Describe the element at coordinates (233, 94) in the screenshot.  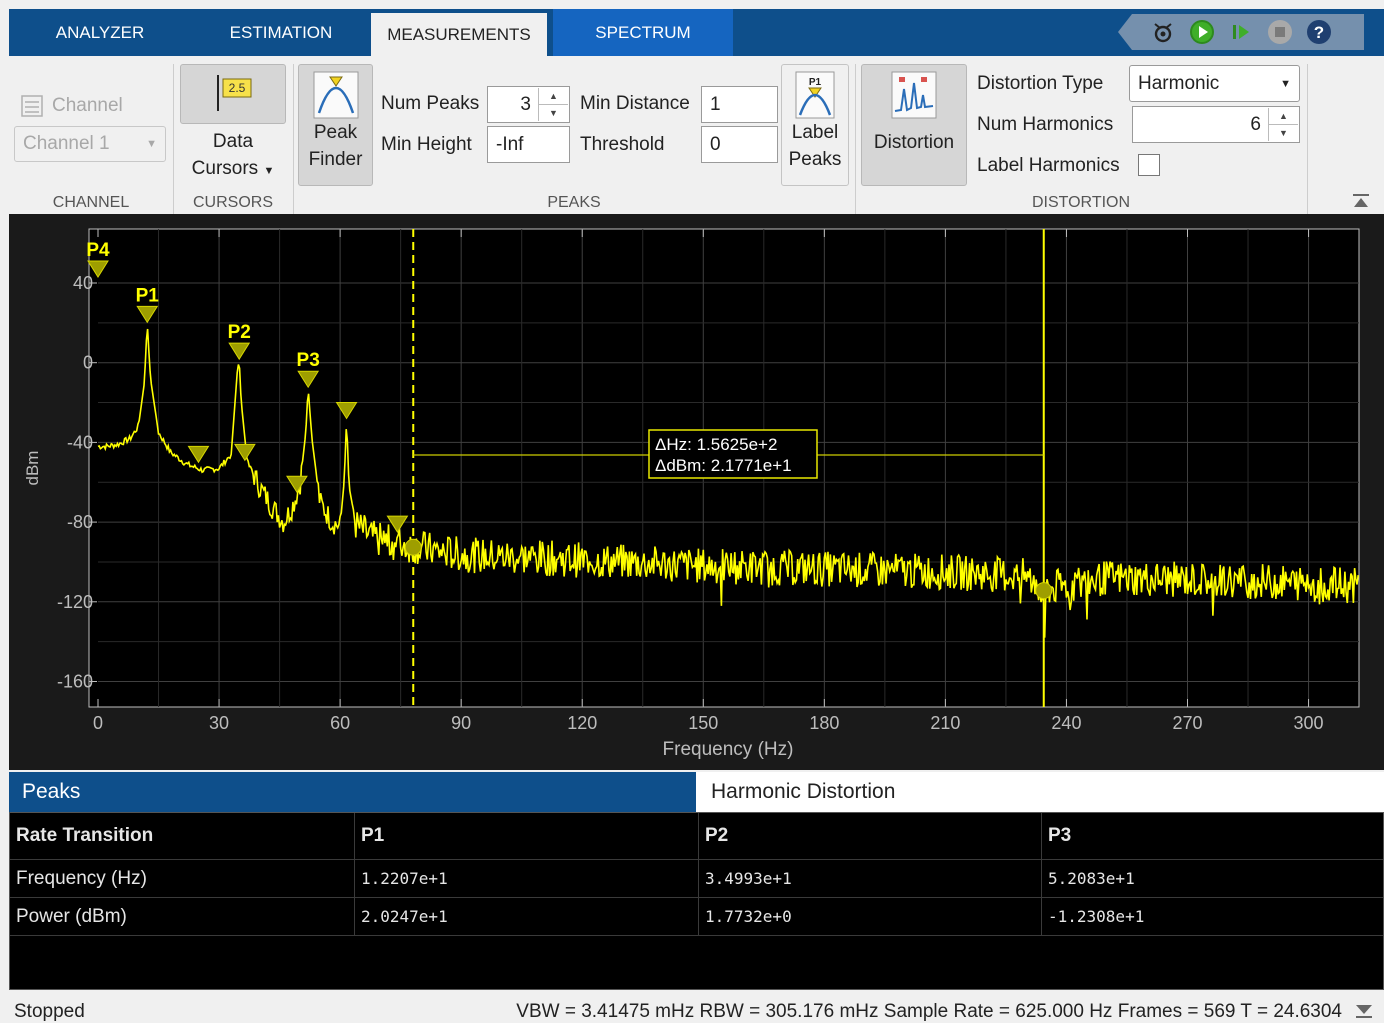
I see `data-cursors-icon-button: 2.5` at that location.